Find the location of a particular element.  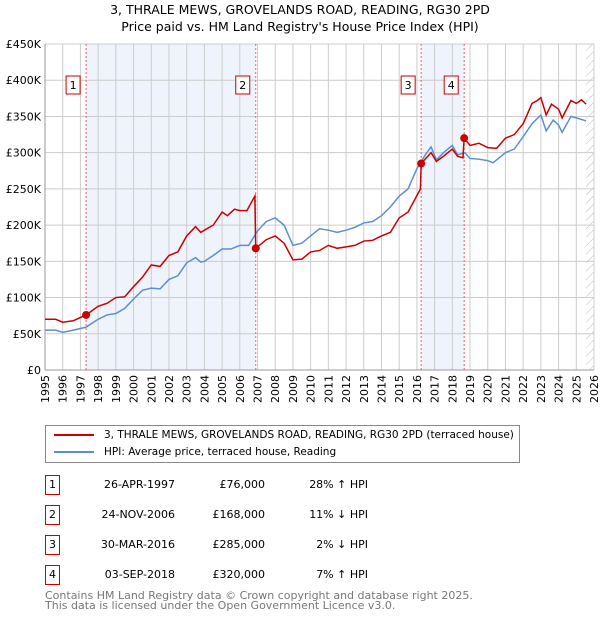

y-tick-label: £50K is located at coordinates (27, 334).